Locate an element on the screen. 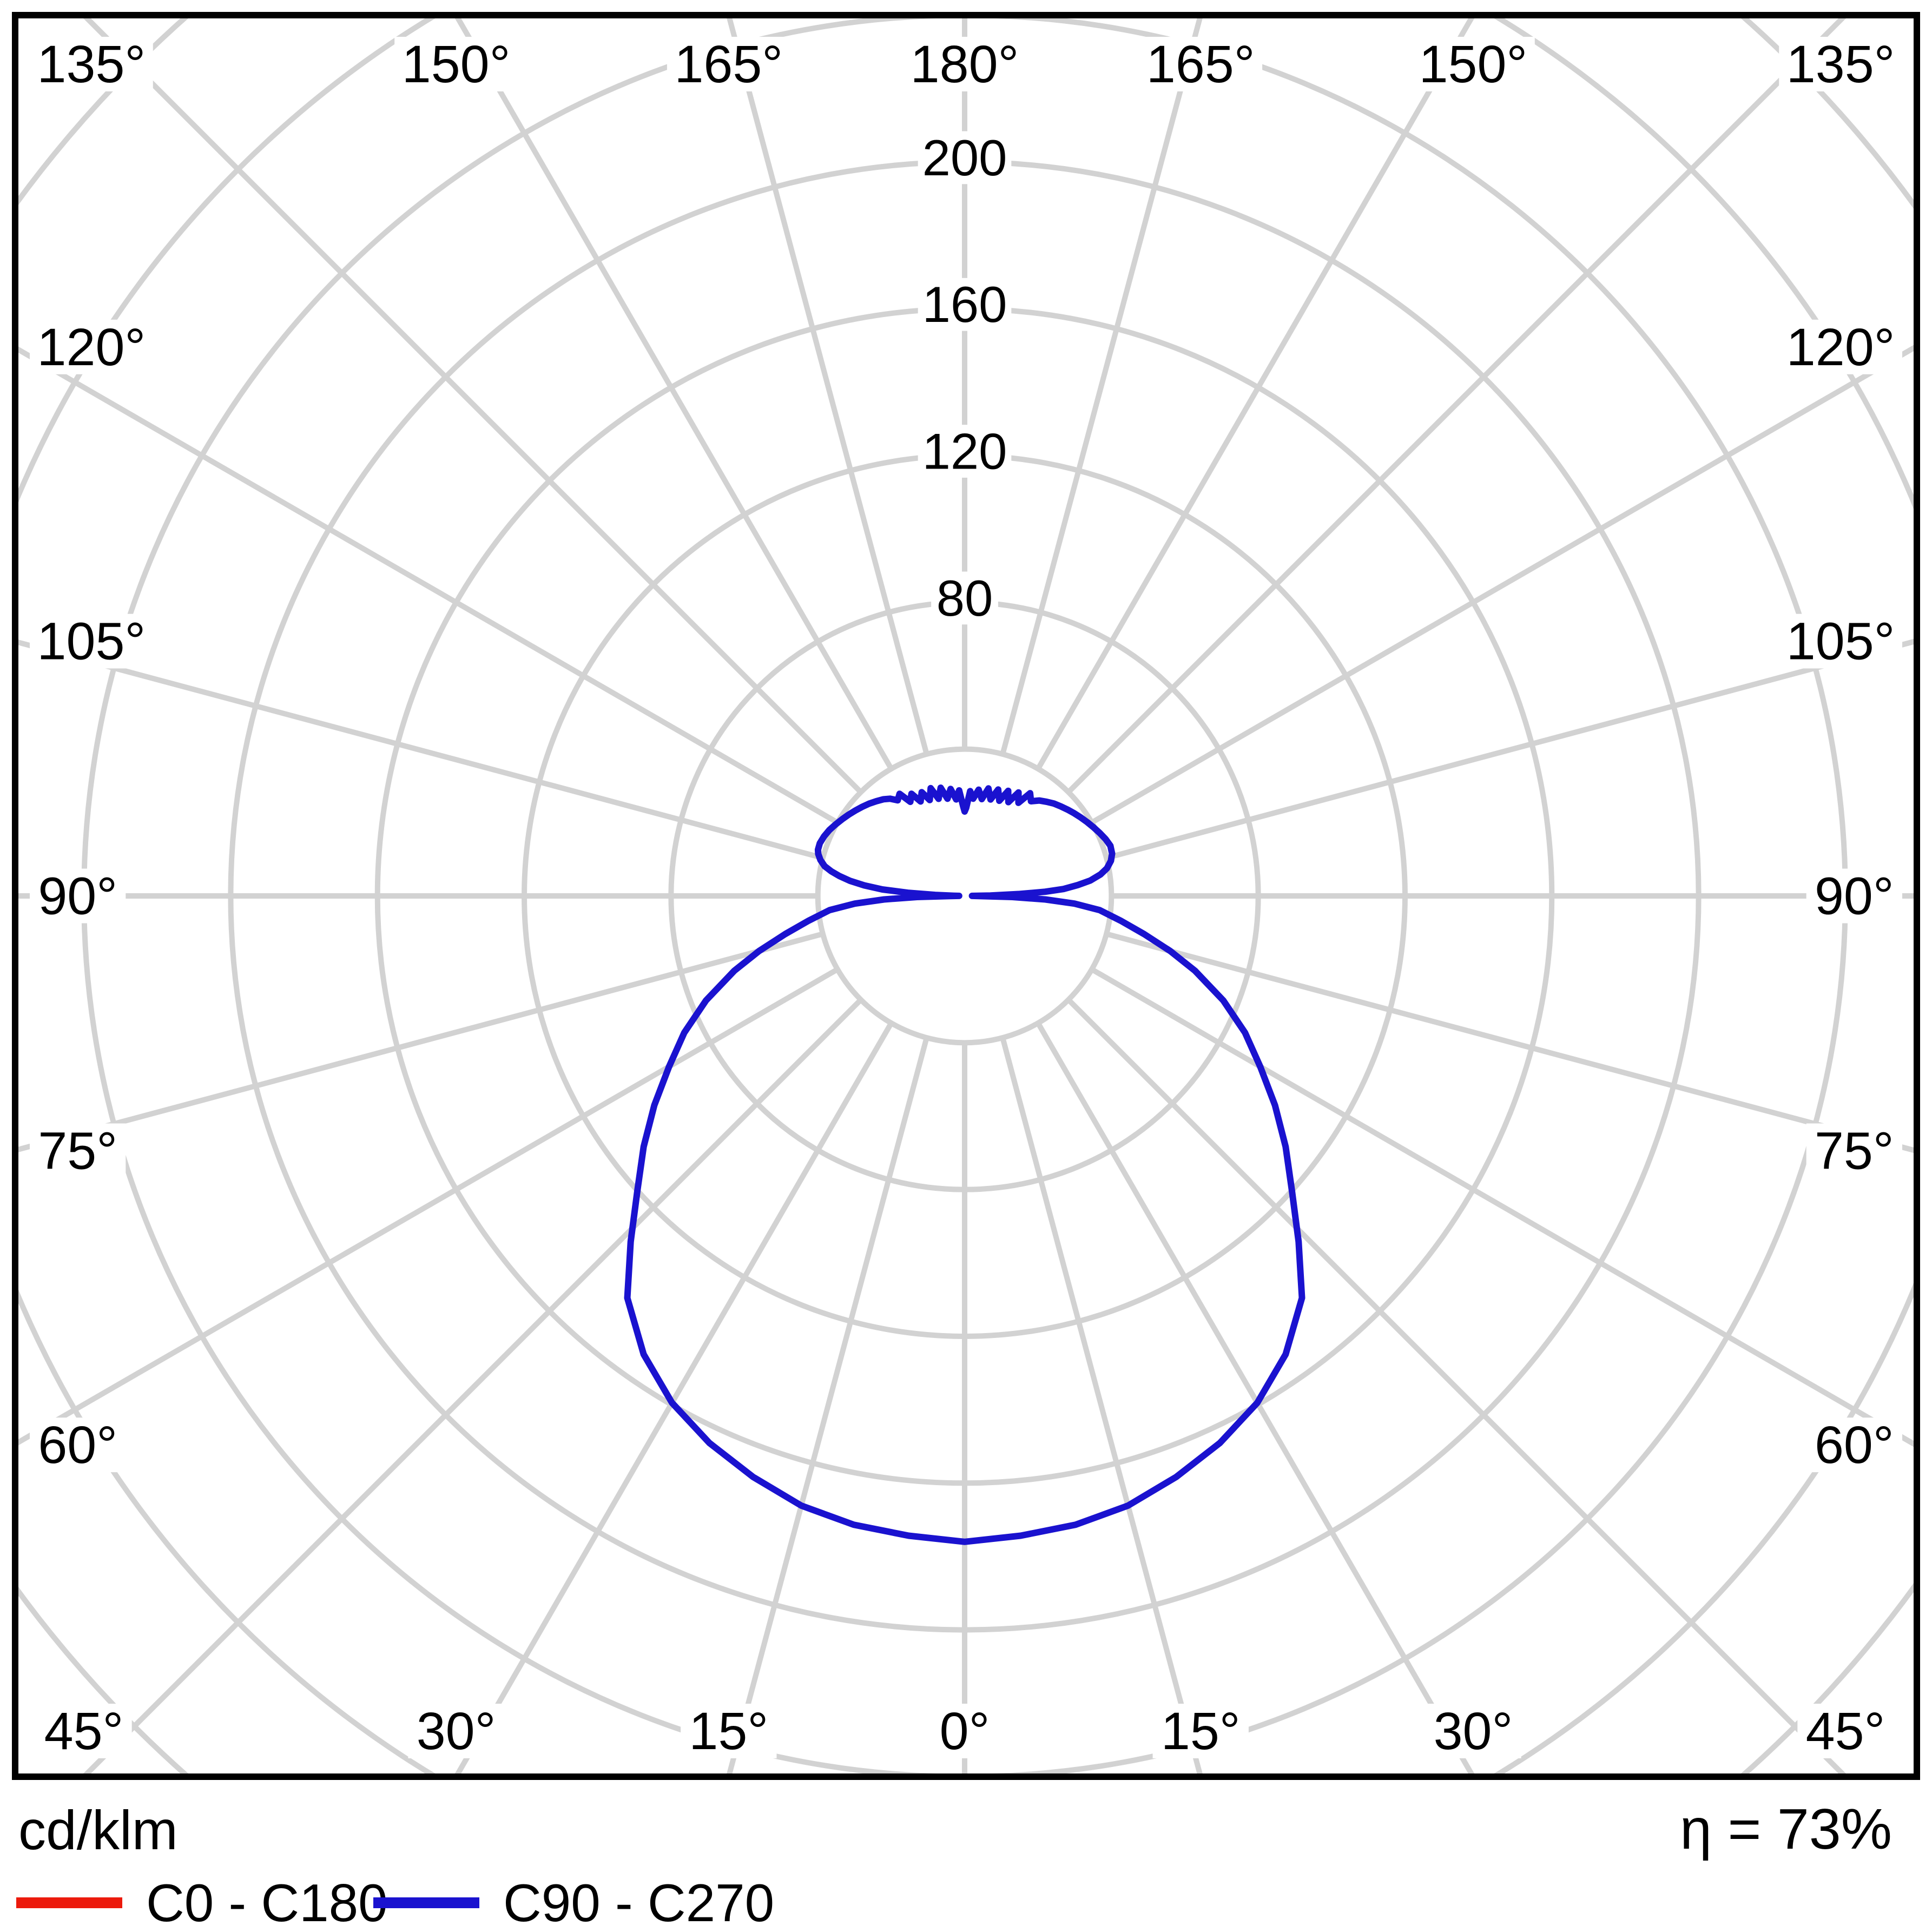  angle-label-90r: 90° is located at coordinates (1854, 896).